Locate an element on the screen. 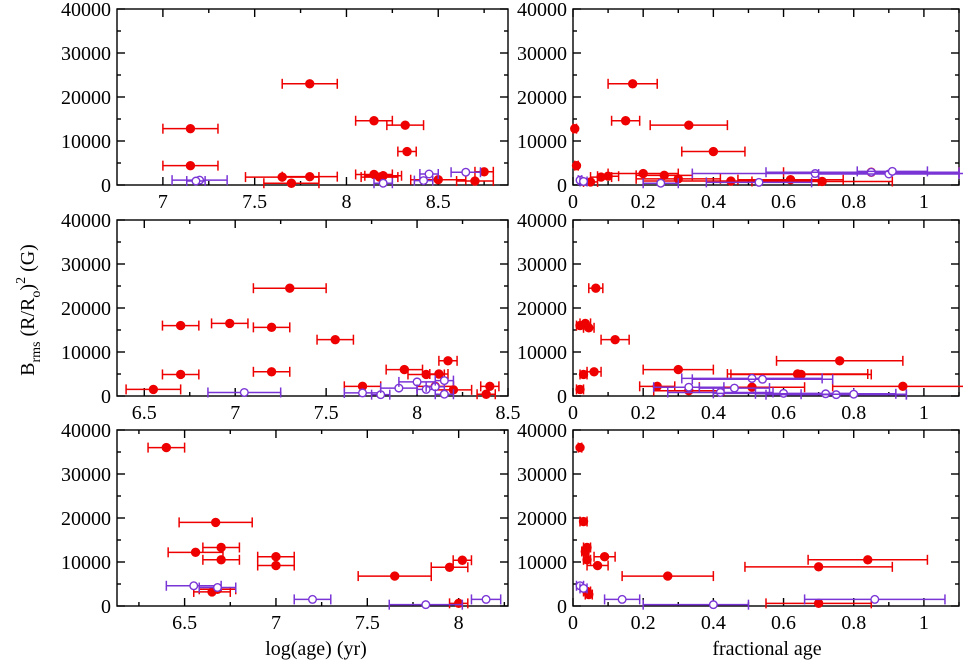 The width and height of the screenshot is (963, 664). x-axis-title-right: fractional age is located at coordinates (766, 649).